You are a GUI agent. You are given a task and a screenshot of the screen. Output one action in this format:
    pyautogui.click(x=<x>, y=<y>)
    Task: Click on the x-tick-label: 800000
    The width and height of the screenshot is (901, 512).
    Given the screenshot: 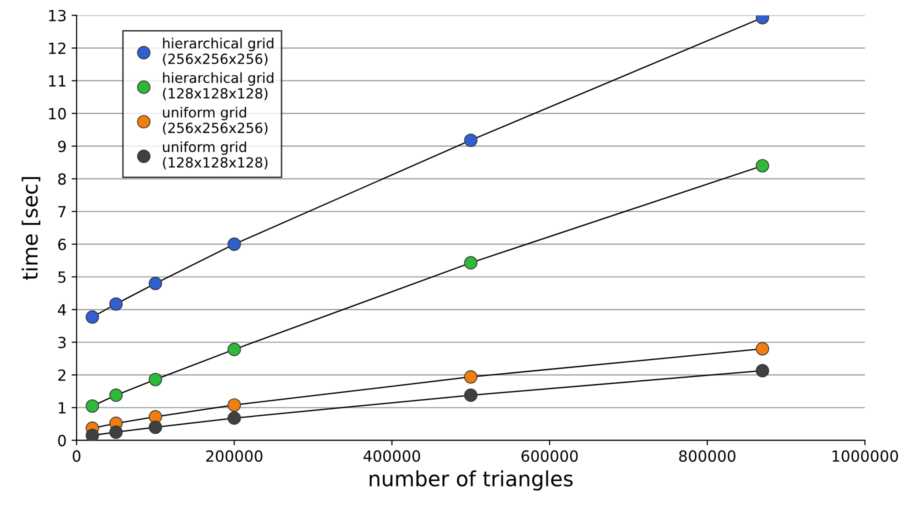 What is the action you would take?
    pyautogui.click(x=707, y=456)
    